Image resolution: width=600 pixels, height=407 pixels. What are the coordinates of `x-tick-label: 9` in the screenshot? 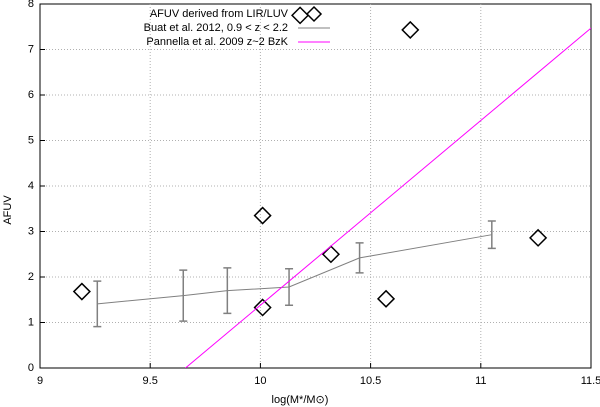 It's located at (40, 381).